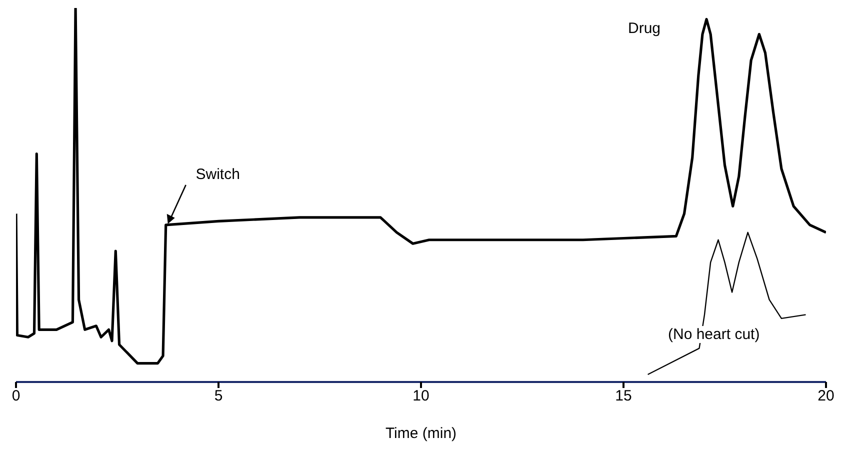  I want to click on annotation: Switch, so click(218, 174).